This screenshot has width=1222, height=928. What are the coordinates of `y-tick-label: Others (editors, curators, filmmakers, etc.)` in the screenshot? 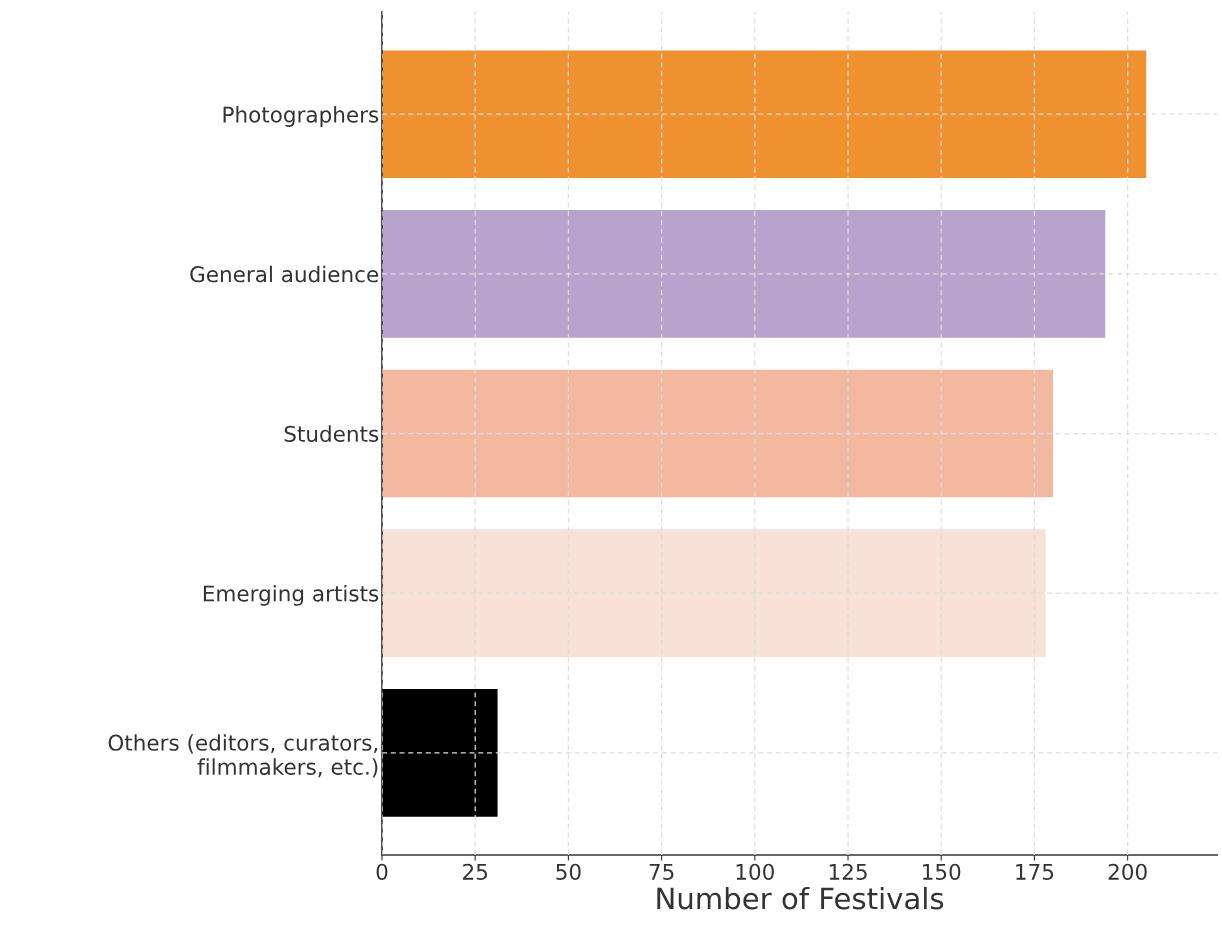 It's located at (243, 756).